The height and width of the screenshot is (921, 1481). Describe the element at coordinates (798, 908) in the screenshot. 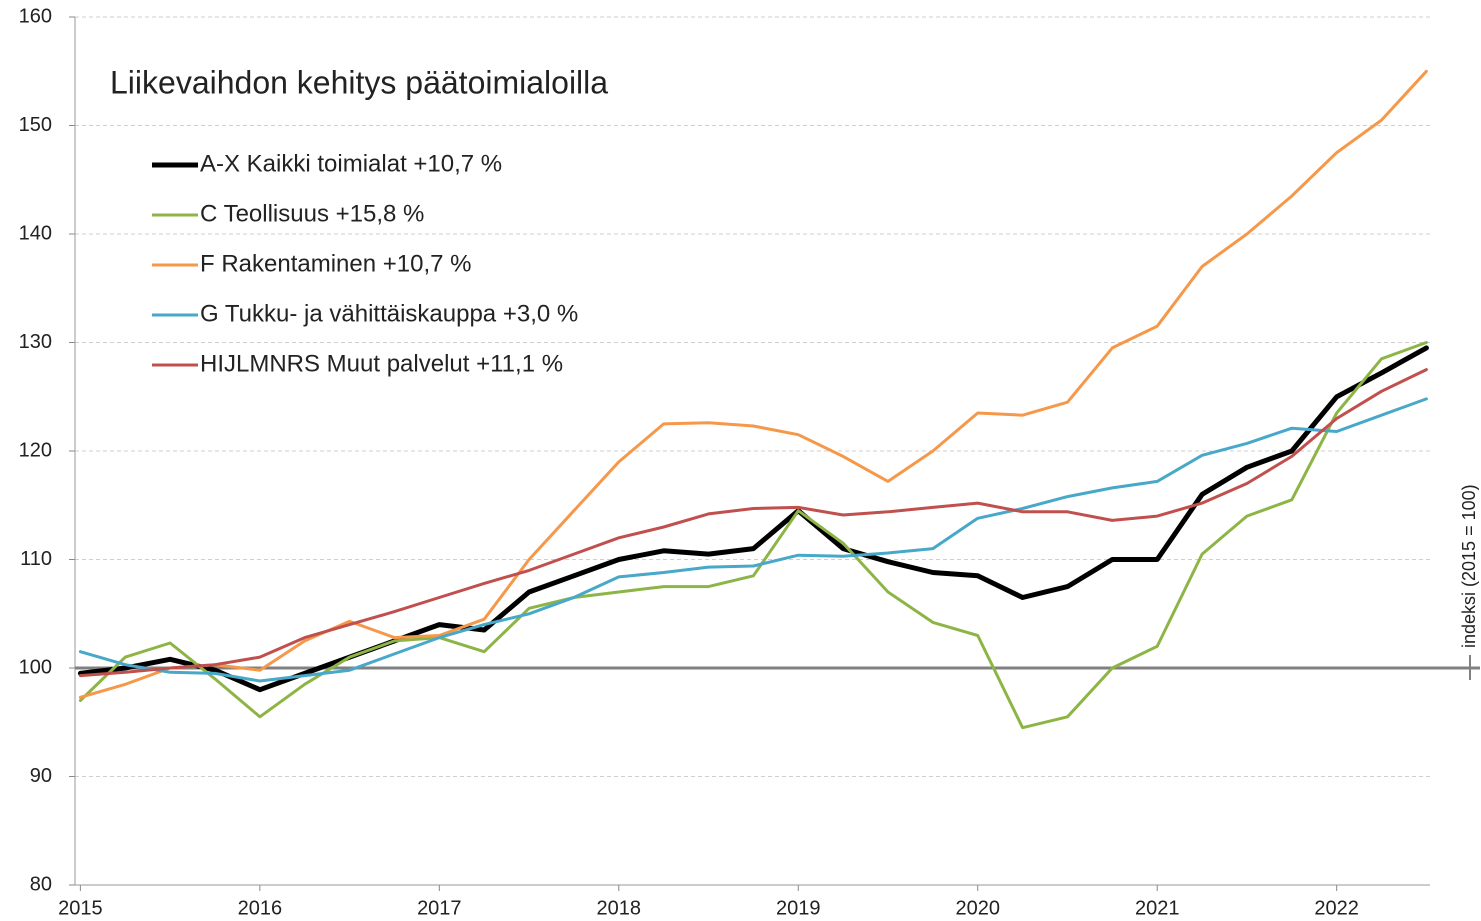

I see `x-tick-label: 2019` at that location.